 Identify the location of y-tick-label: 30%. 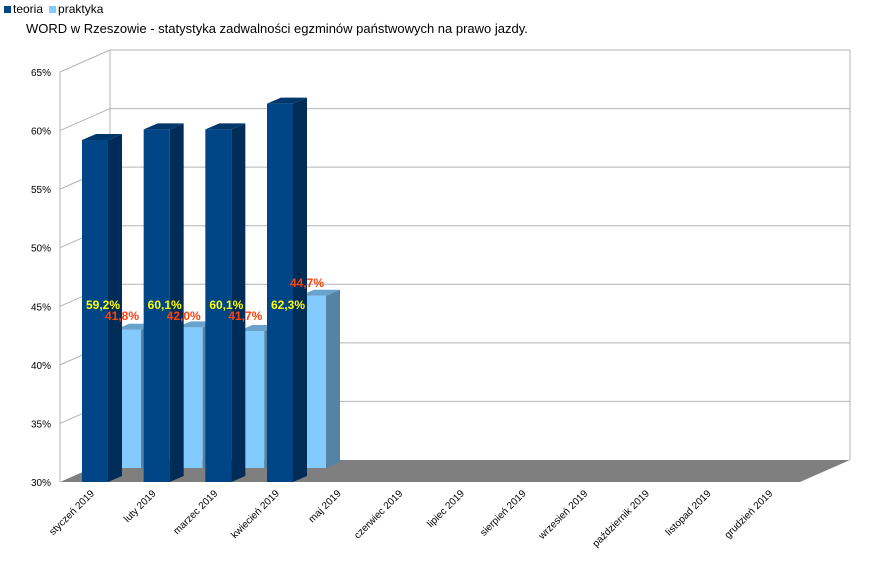
(41, 483).